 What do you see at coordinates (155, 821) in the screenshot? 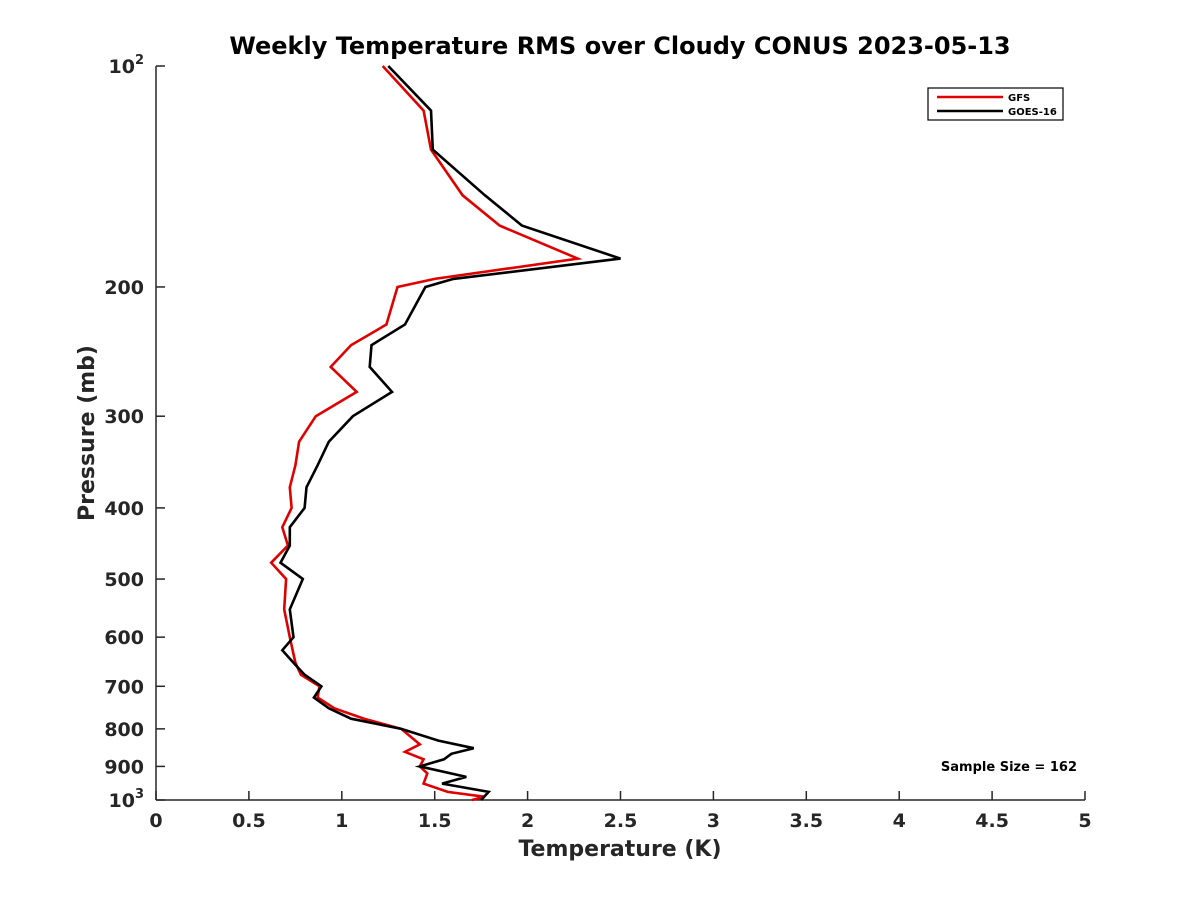
I see `x-tick-label: 0` at bounding box center [155, 821].